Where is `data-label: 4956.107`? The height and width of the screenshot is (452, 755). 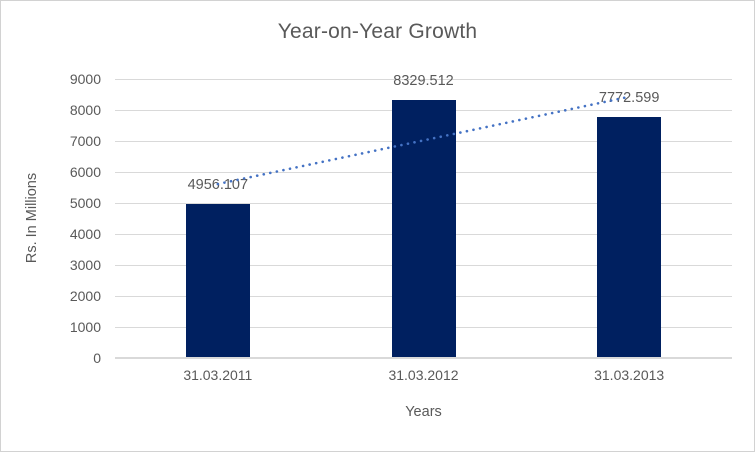 data-label: 4956.107 is located at coordinates (218, 185).